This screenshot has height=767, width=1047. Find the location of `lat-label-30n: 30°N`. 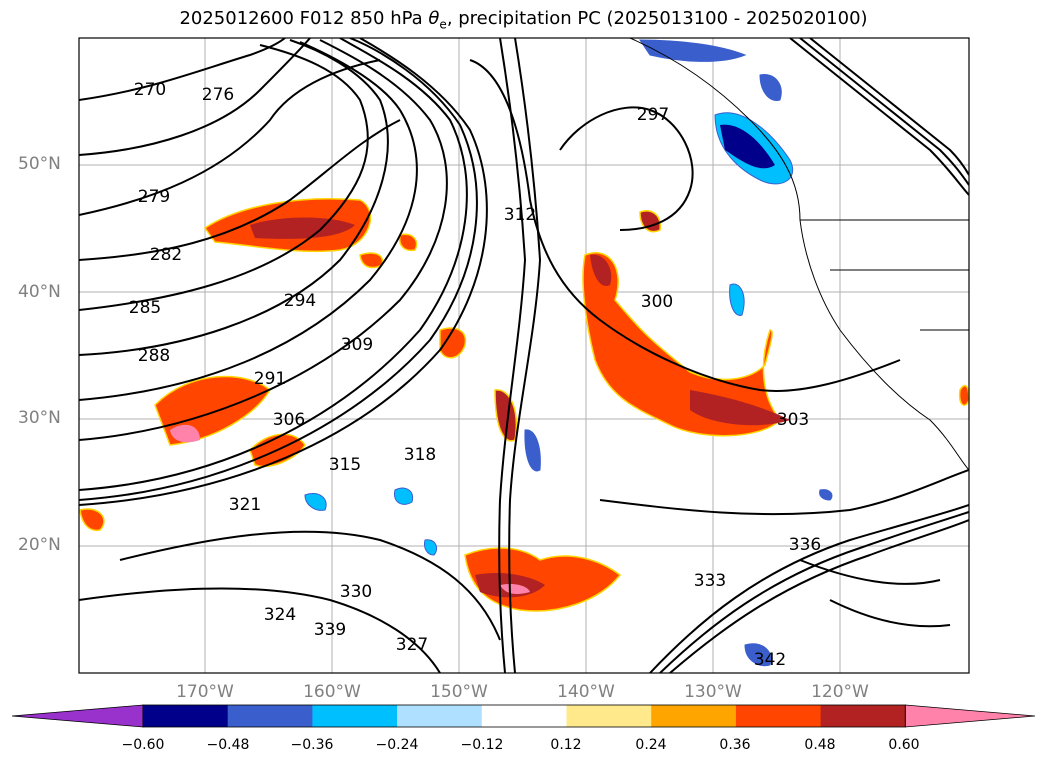

lat-label-30n: 30°N is located at coordinates (39, 418).